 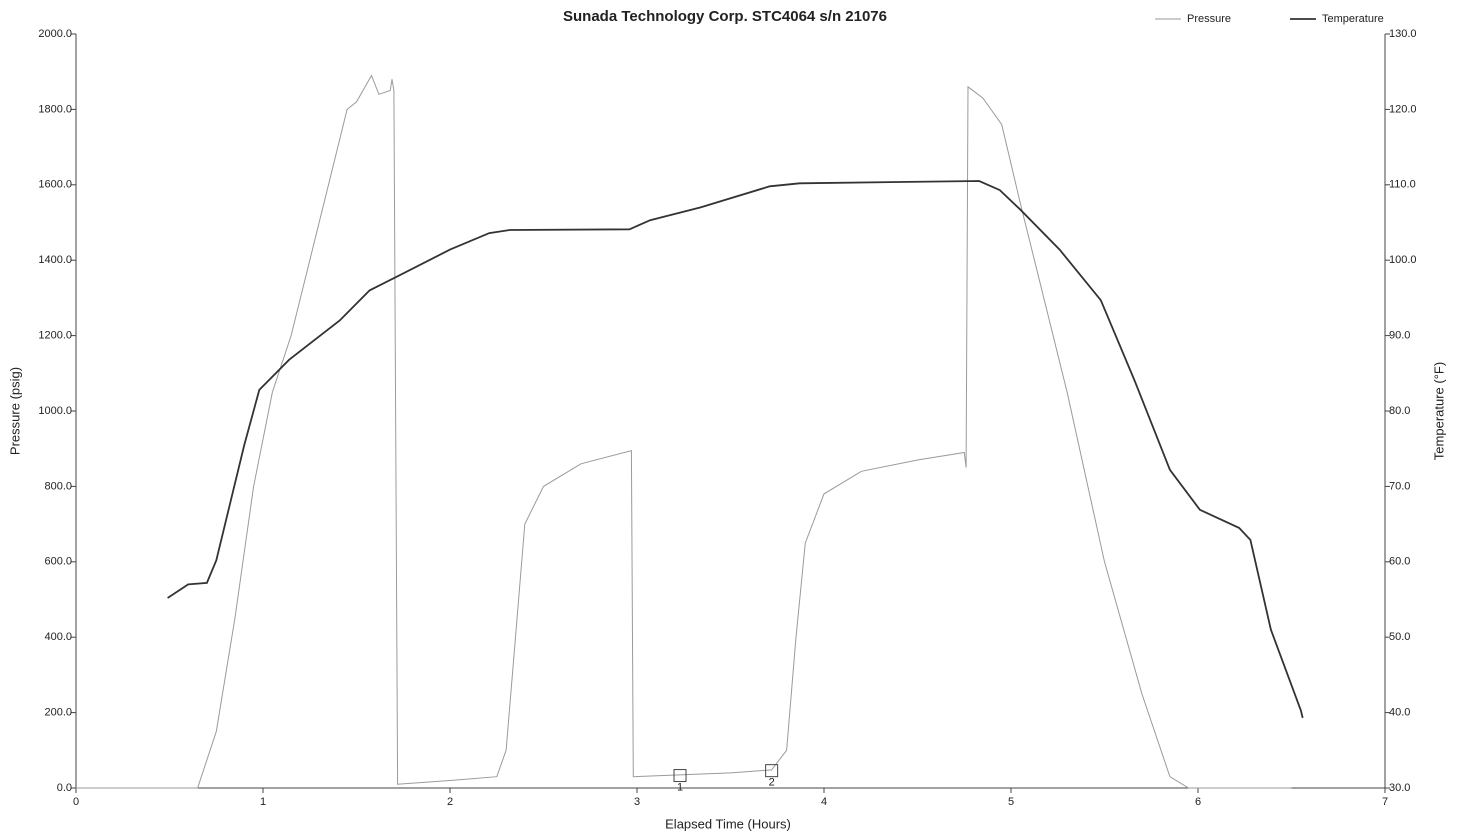 What do you see at coordinates (1385, 802) in the screenshot?
I see `x-tick-label: 7` at bounding box center [1385, 802].